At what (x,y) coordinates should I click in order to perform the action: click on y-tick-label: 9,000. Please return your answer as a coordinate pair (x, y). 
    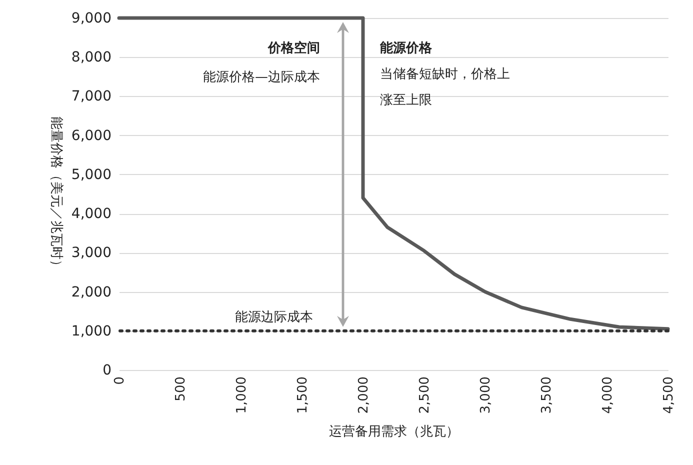
    Looking at the image, I should click on (91, 18).